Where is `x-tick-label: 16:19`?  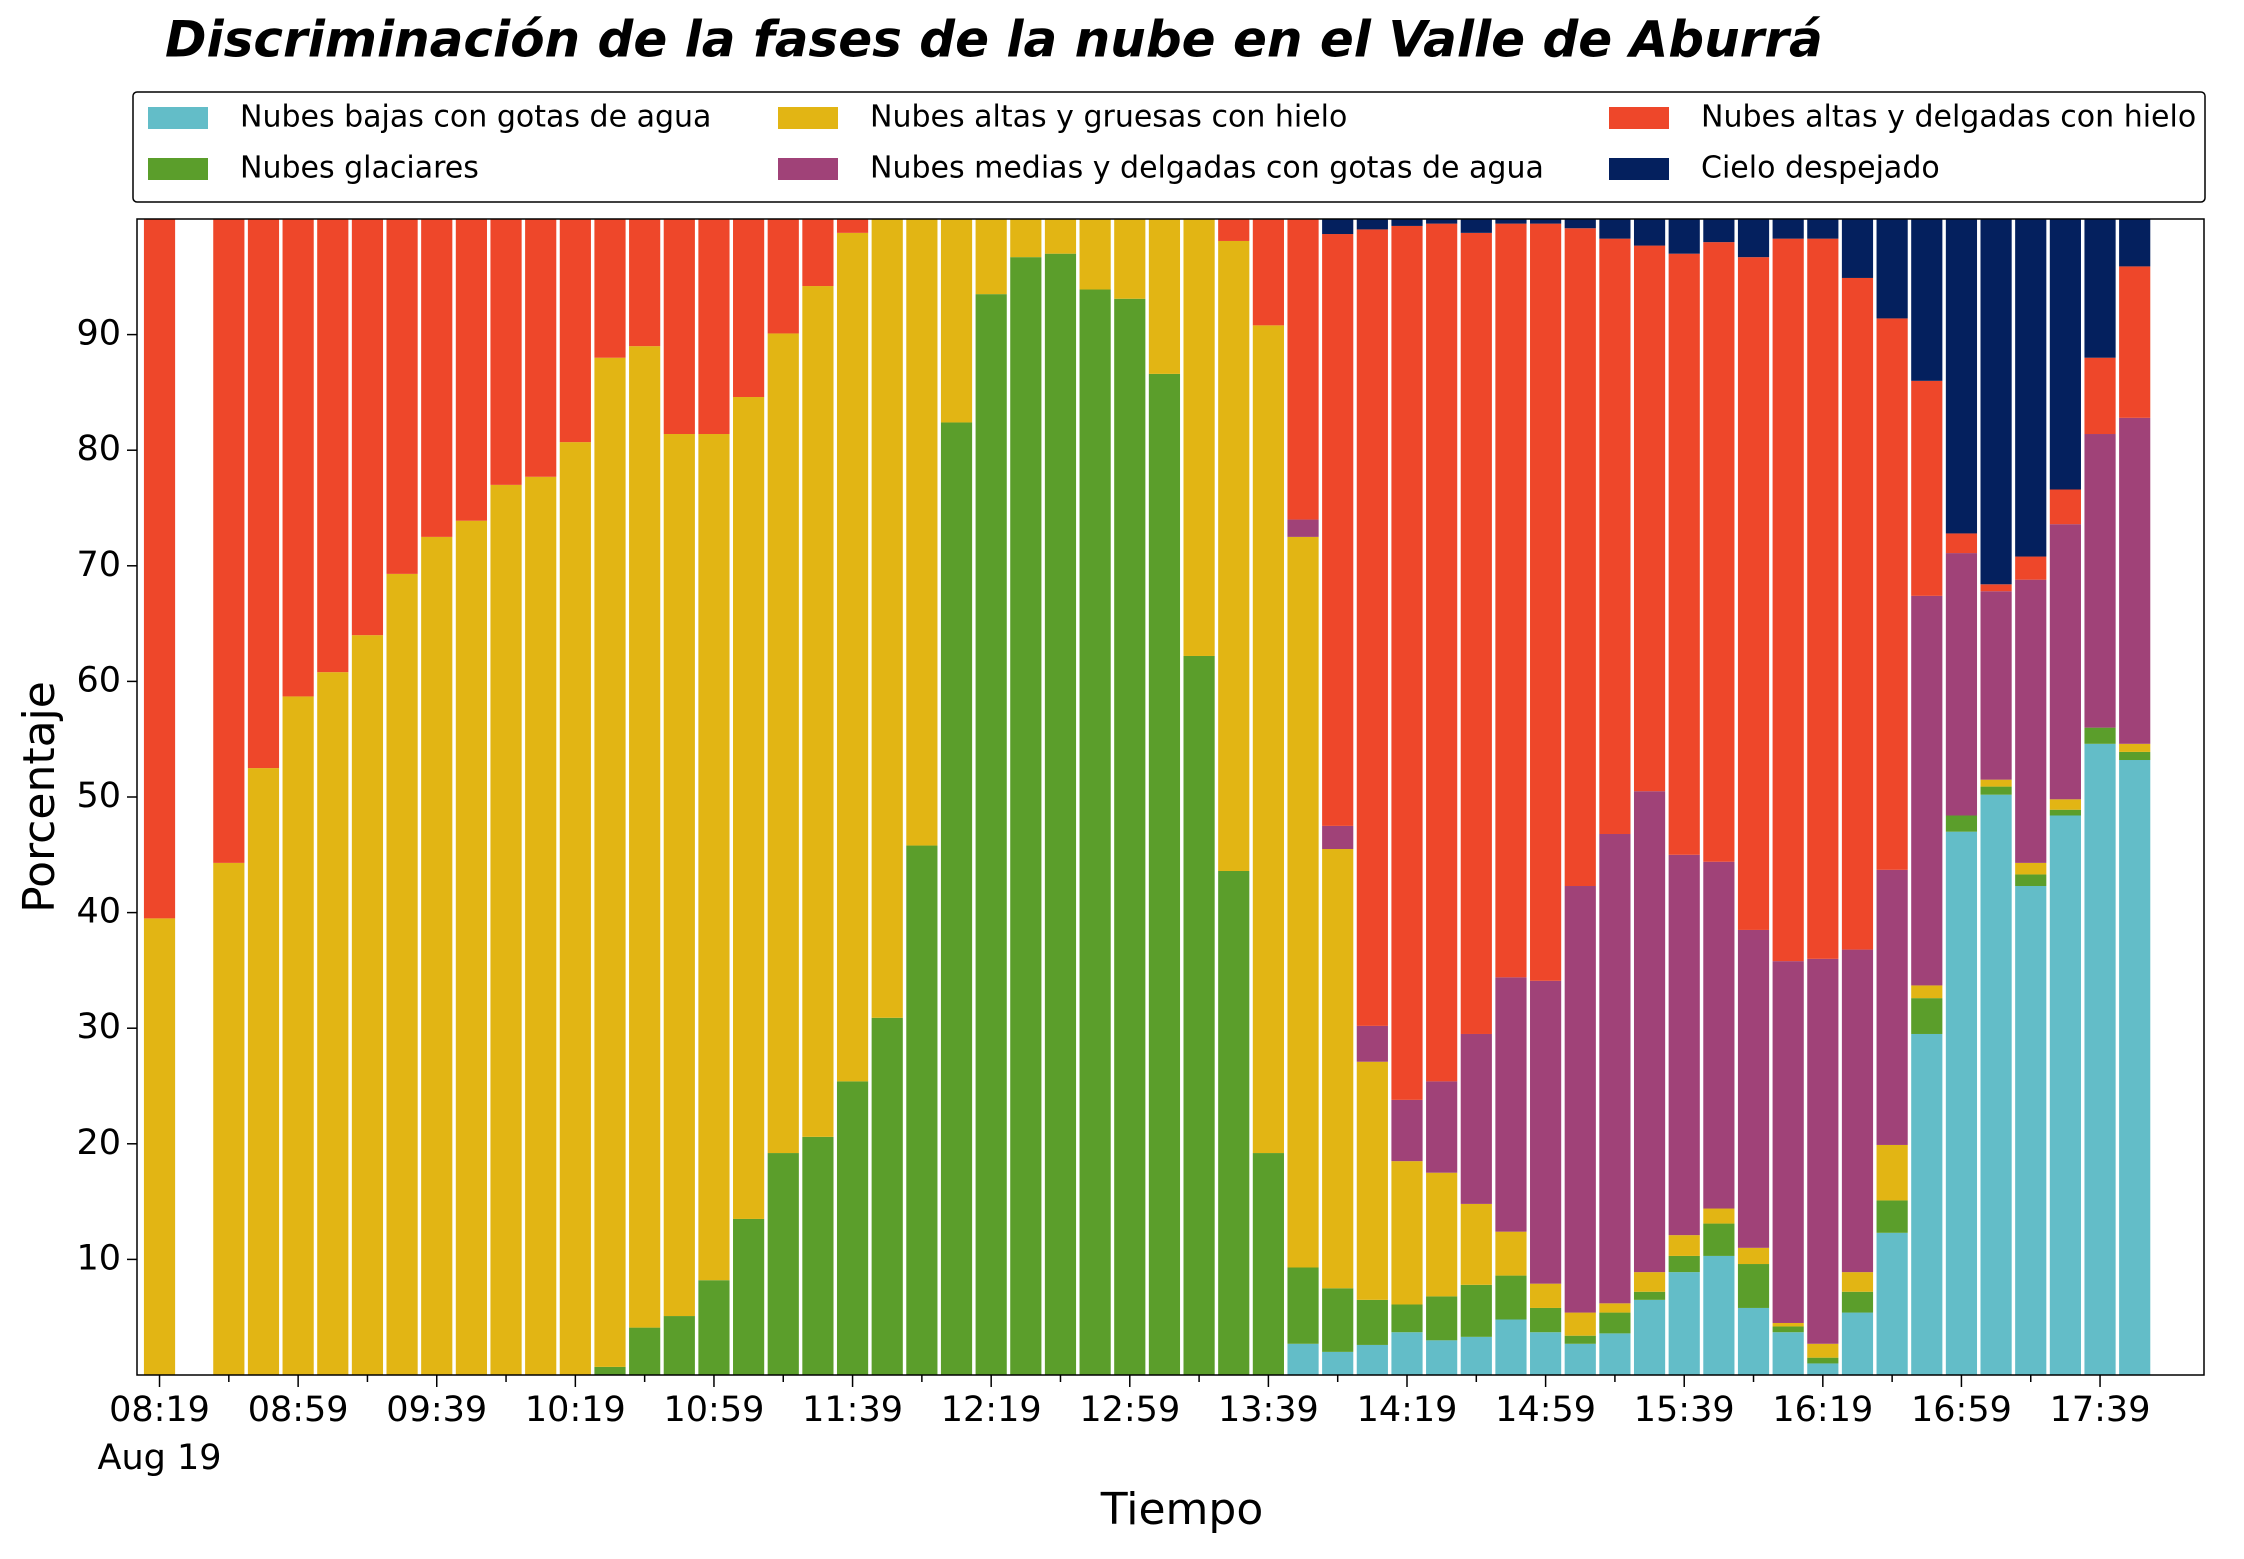
x-tick-label: 16:19 is located at coordinates (1822, 1410).